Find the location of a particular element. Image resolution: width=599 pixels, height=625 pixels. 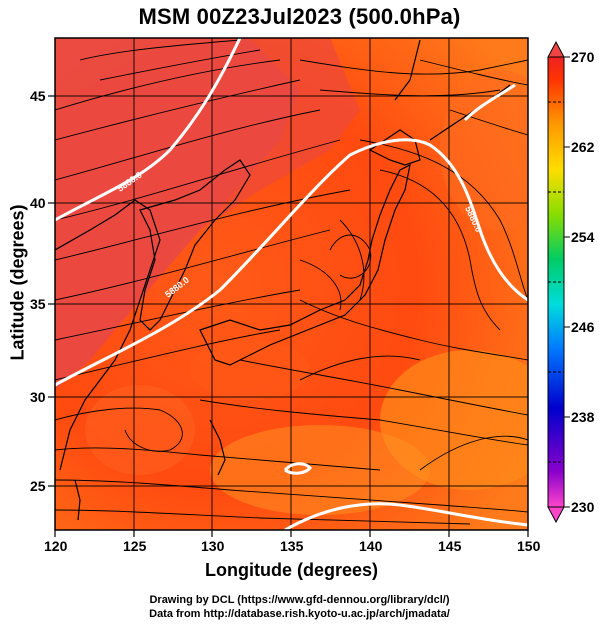

y-tick-label: 45 is located at coordinates (38, 96).